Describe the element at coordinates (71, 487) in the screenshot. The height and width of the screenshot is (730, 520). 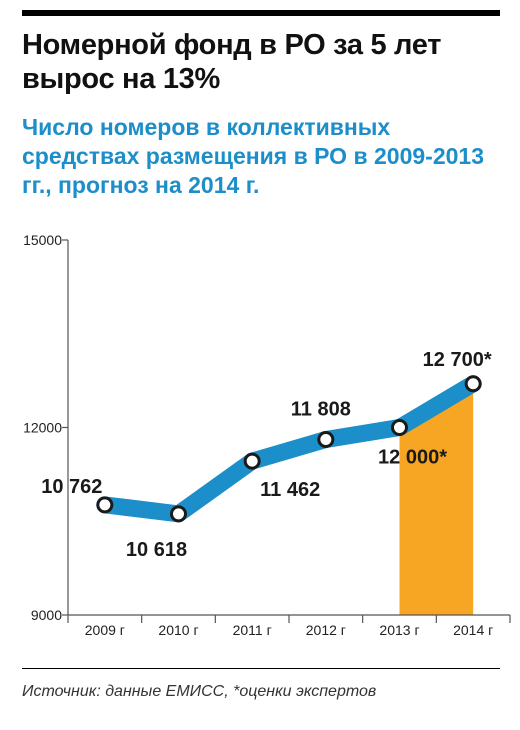
I see `data-label: 10 762` at that location.